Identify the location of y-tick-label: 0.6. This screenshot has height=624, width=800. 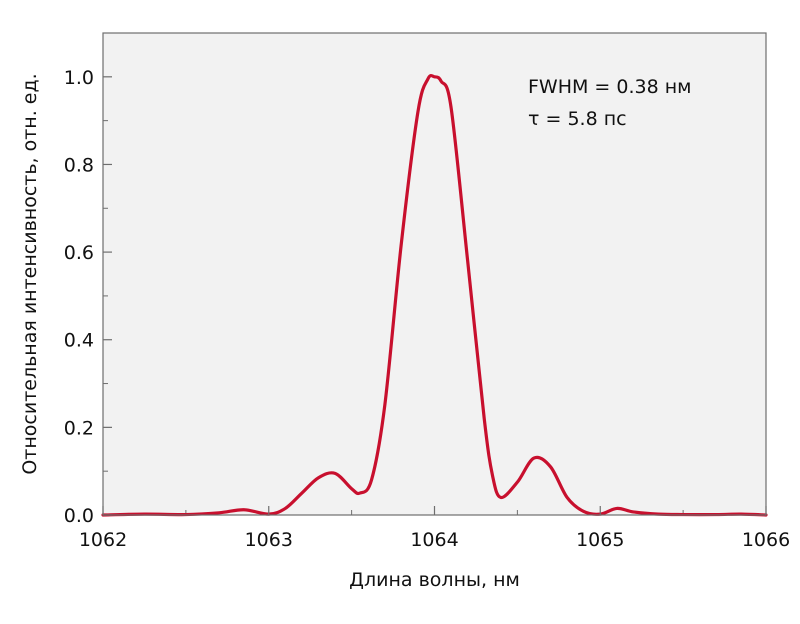
(79, 253).